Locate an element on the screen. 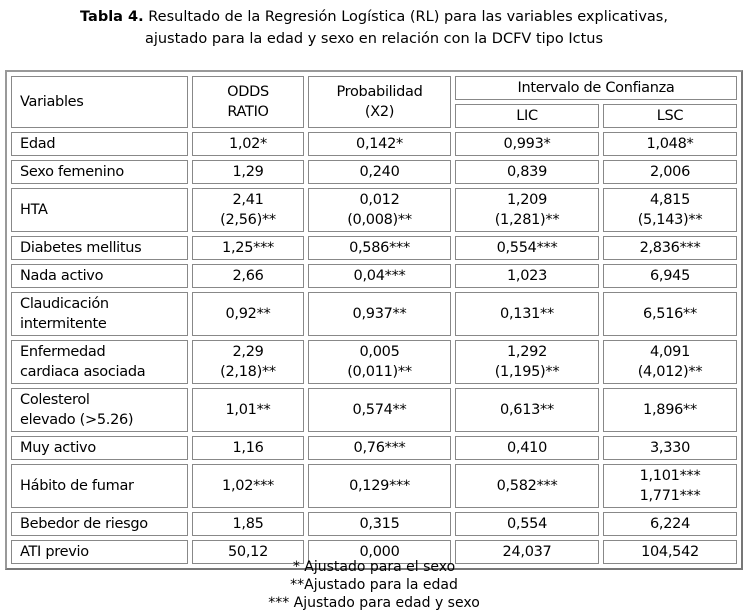  cell-text: 1,023 is located at coordinates (526, 276).